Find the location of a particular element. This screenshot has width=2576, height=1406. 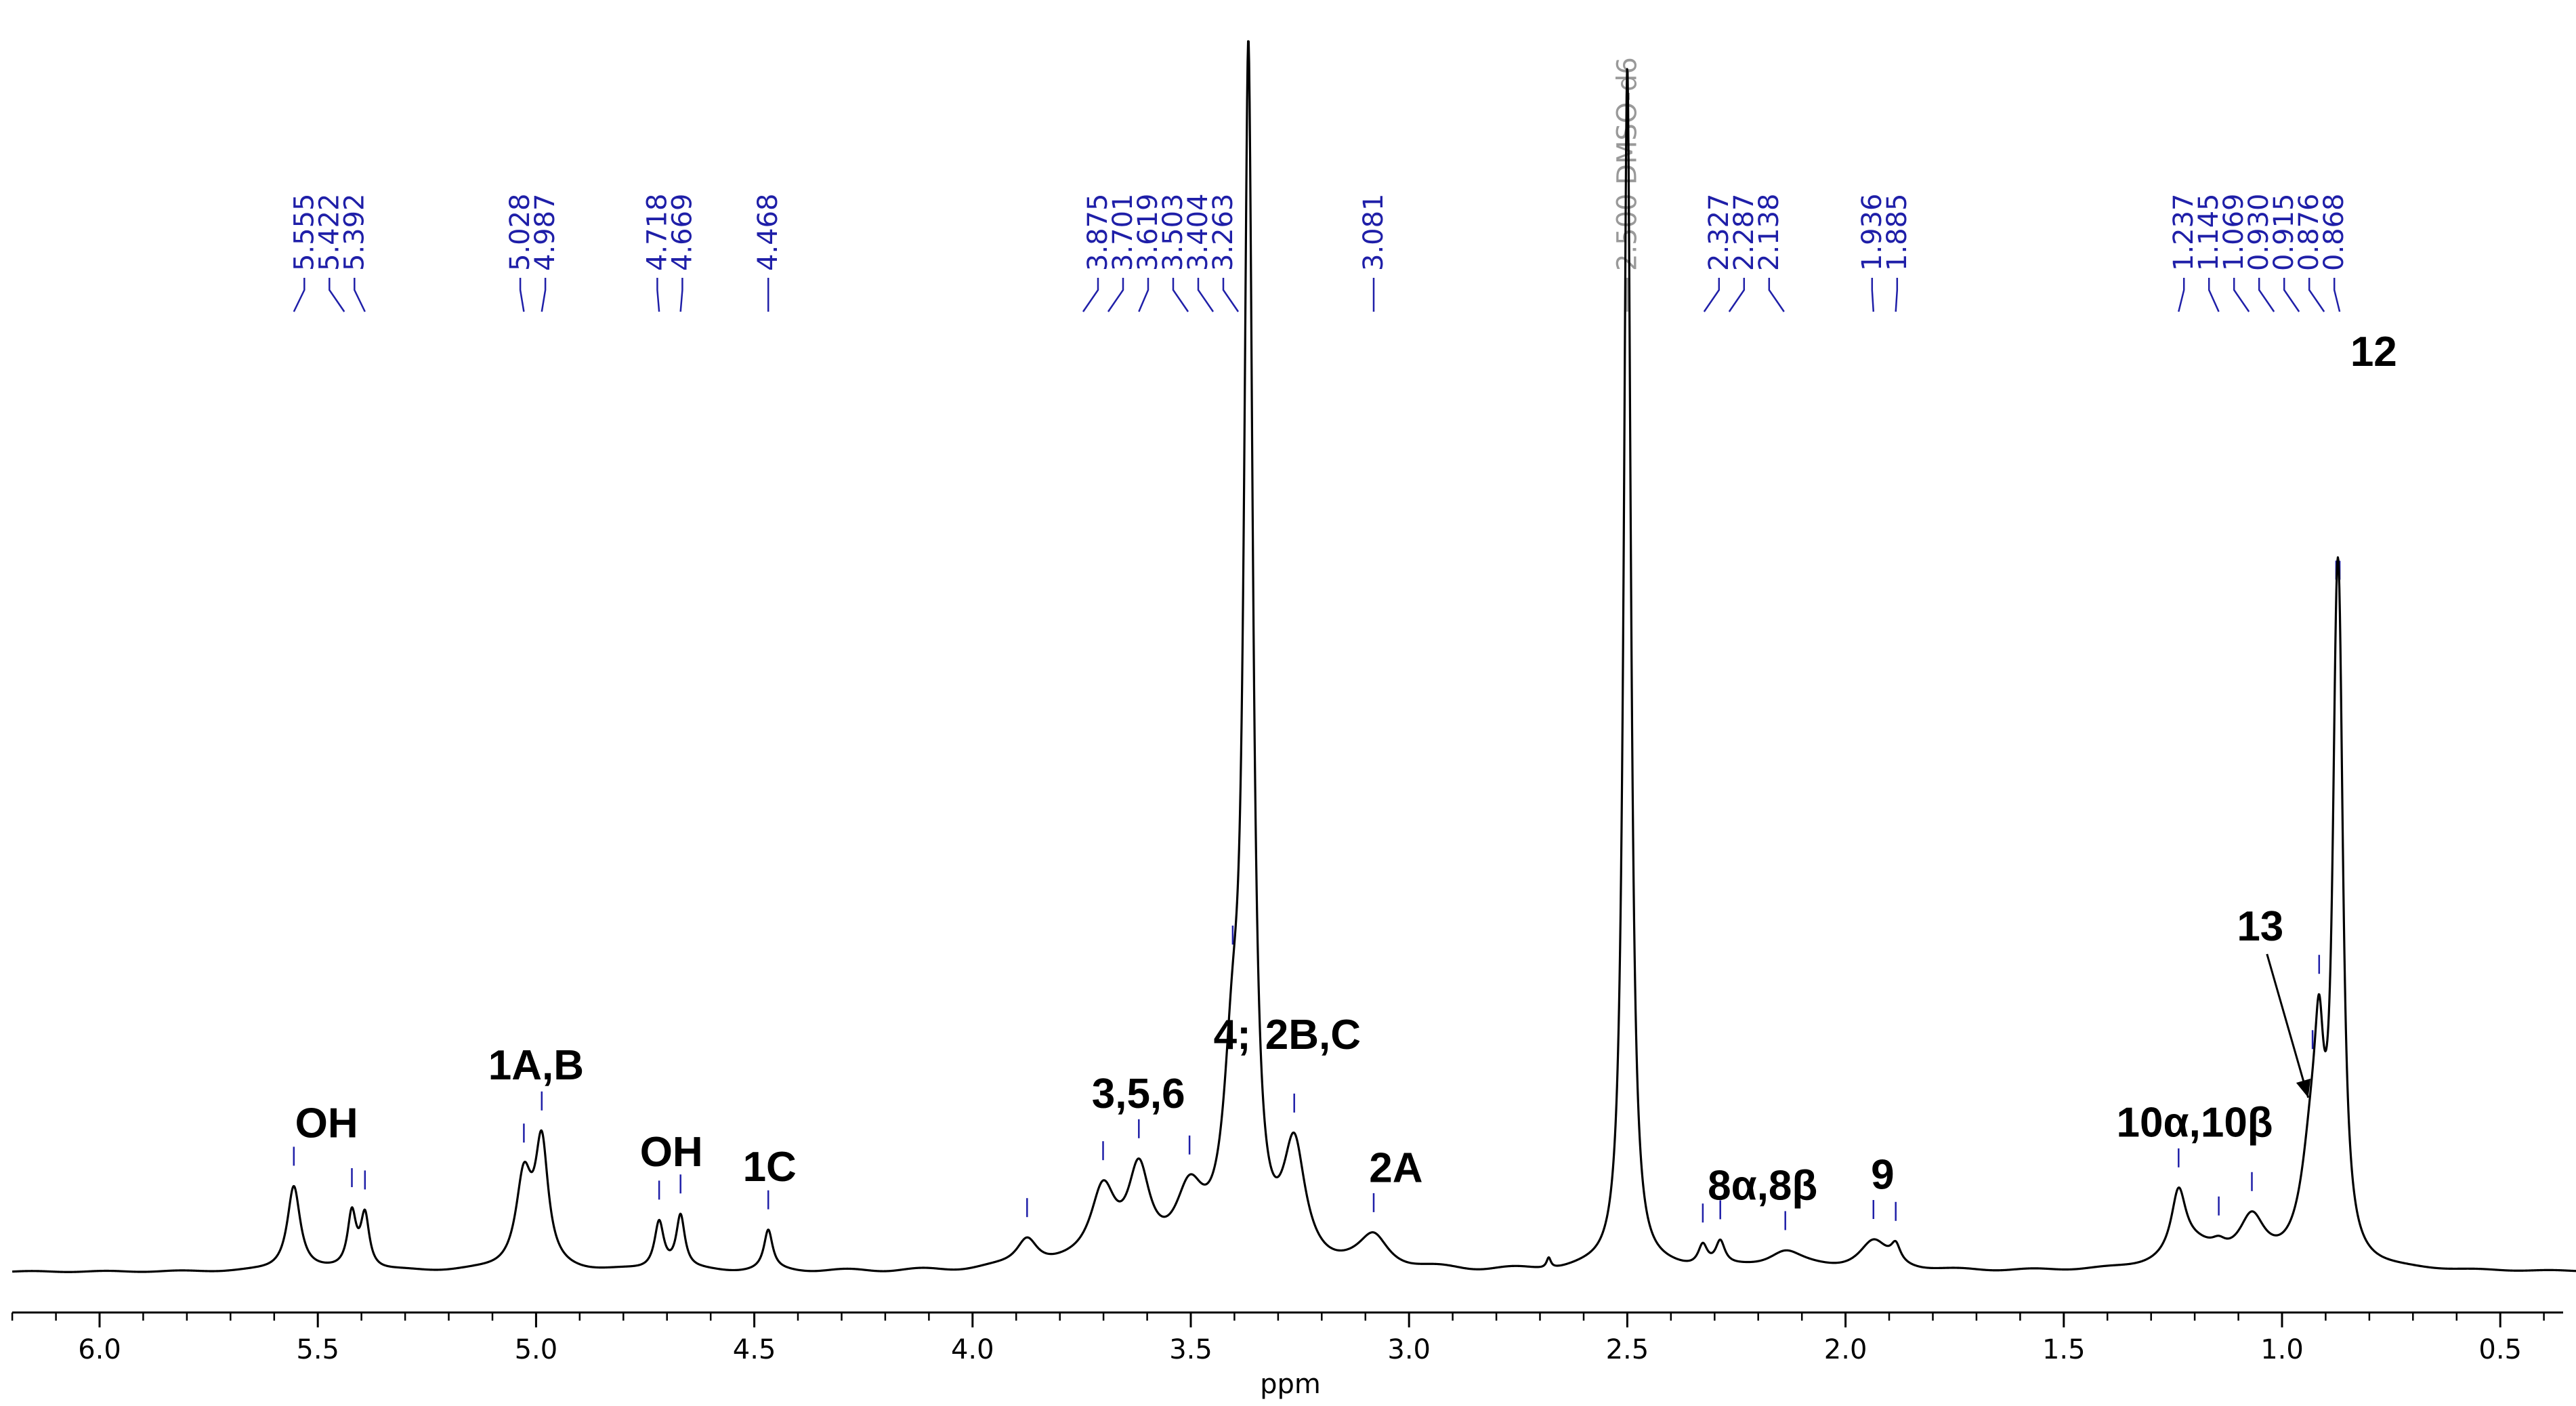

peak-label: 5.555 is located at coordinates (304, 252).